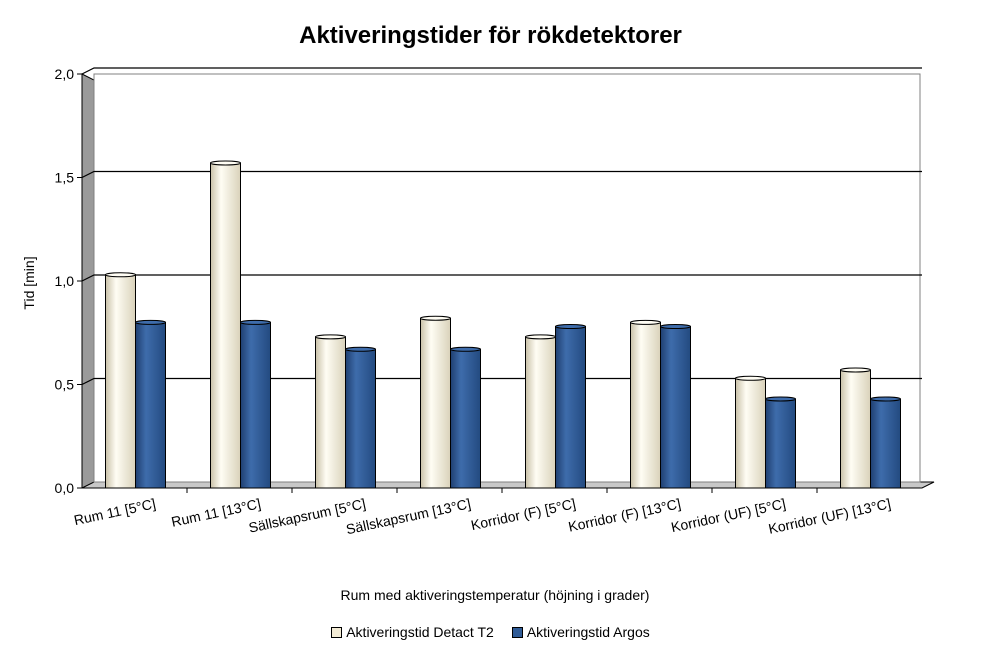 Image resolution: width=981 pixels, height=659 pixels. Describe the element at coordinates (523, 514) in the screenshot. I see `x-tick-label: Korridor (F) [5°C]` at that location.